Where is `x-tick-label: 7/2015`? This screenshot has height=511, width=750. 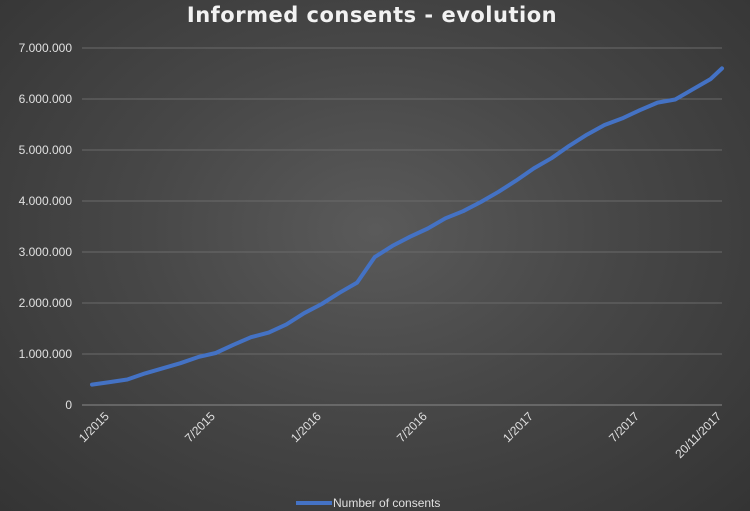 x-tick-label: 7/2015 is located at coordinates (200, 427).